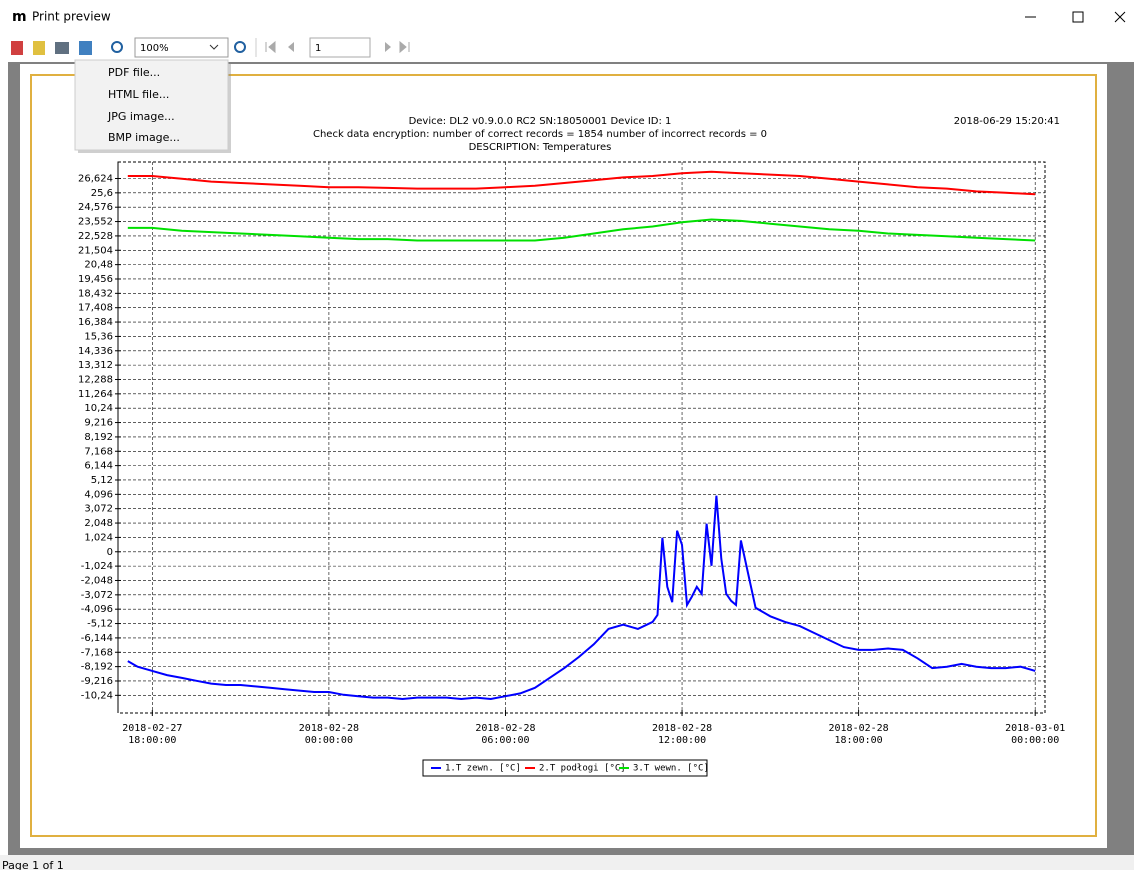 This screenshot has width=1134, height=870. What do you see at coordinates (95, 379) in the screenshot?
I see `y-tick-label: 12,288` at bounding box center [95, 379].